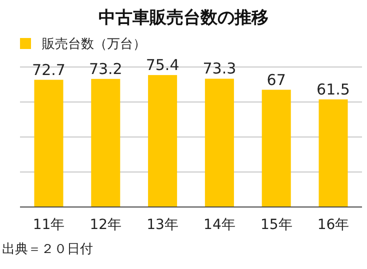 This screenshot has width=367, height=269. Describe the element at coordinates (276, 225) in the screenshot. I see `x-tick-label: 15年` at that location.